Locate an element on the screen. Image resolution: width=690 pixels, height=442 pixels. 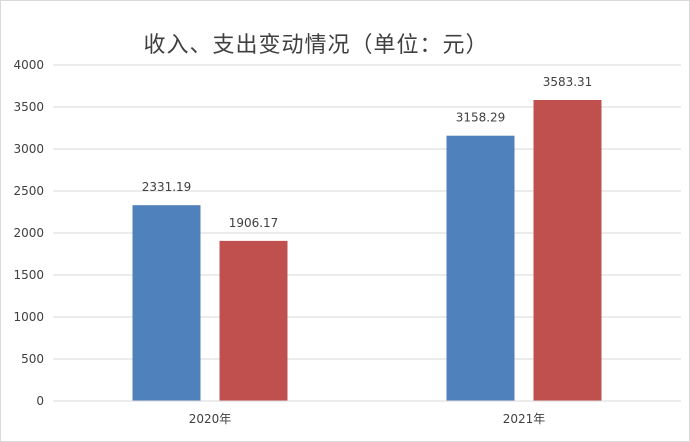
chart-title: 收入、支出变动情况（单位：元） is located at coordinates (316, 45).